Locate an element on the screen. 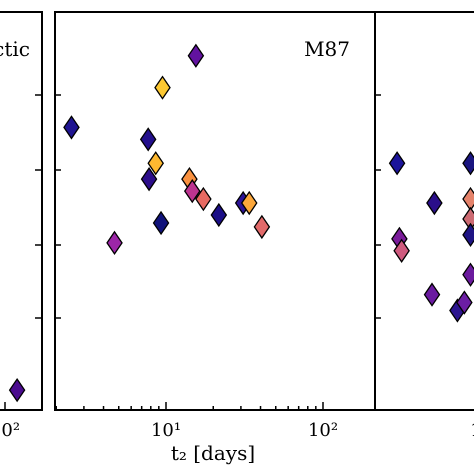 The height and width of the screenshot is (474, 474). x-axis-label: t₂ [days] is located at coordinates (213, 453).